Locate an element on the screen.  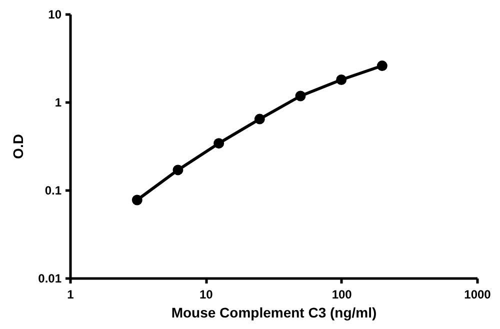
y-axis-title: O.D is located at coordinates (18, 146).